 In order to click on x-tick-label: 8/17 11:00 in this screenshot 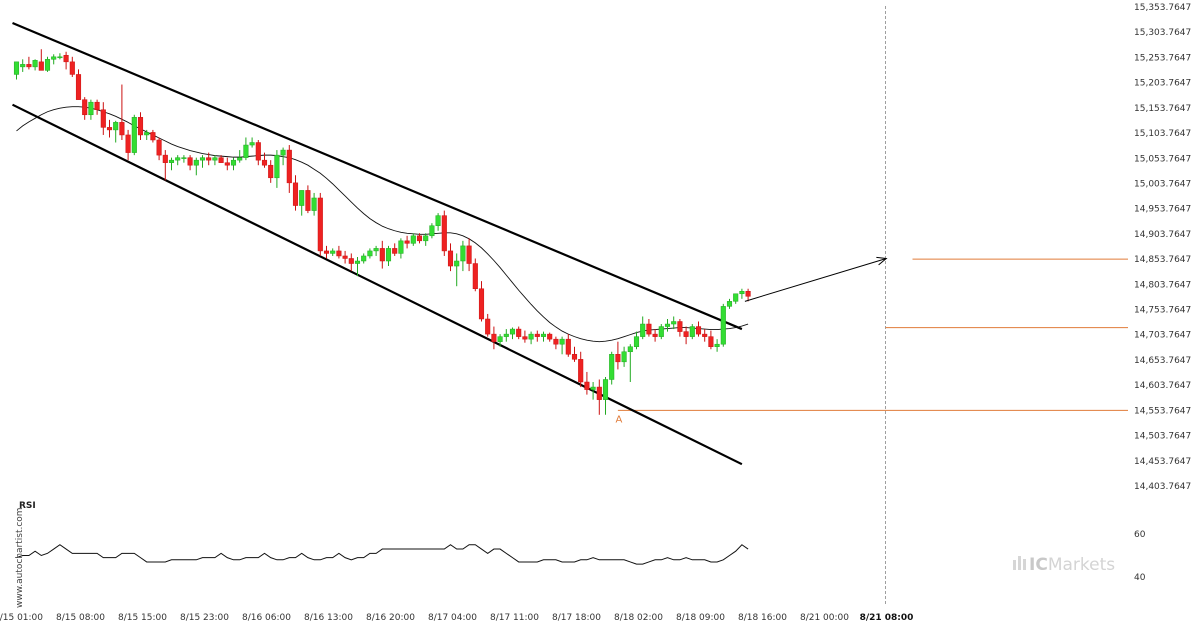, I will do `click(514, 618)`.